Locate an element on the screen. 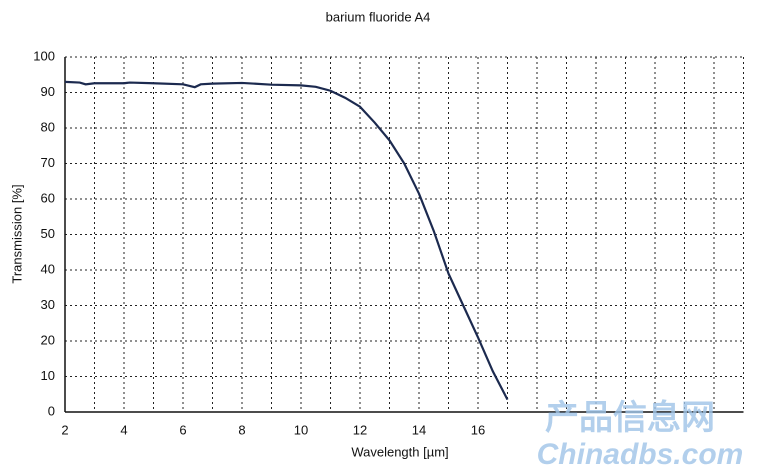 Image resolution: width=758 pixels, height=475 pixels. y-tick-label: 60 is located at coordinates (48, 197).